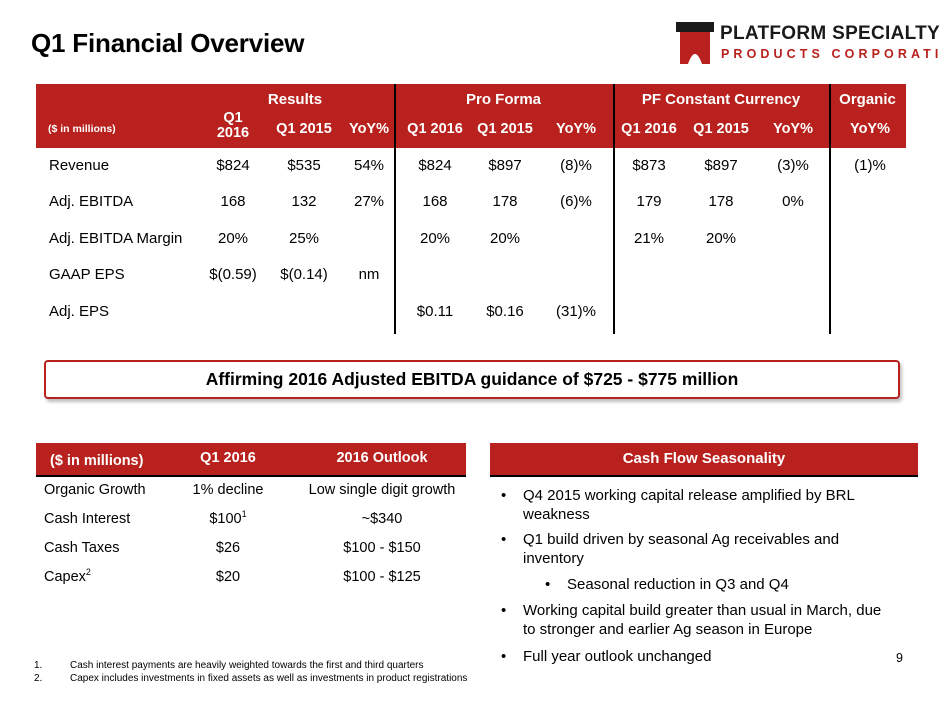  What do you see at coordinates (556, 514) in the screenshot?
I see `cash-flow-bullet-line: weakness` at bounding box center [556, 514].